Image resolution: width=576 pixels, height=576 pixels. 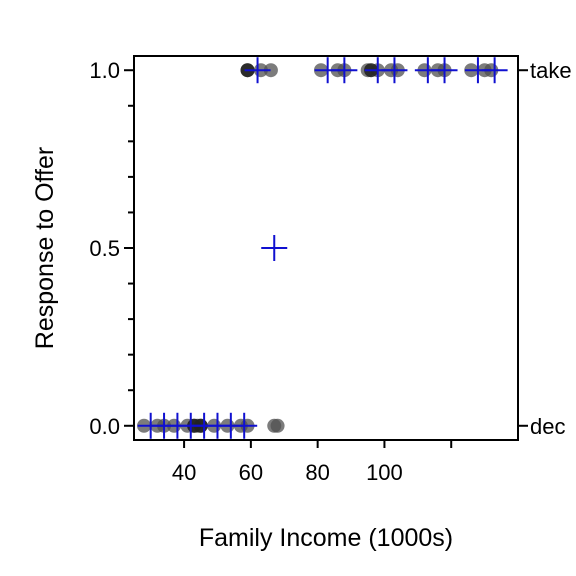 I want to click on x-tick-label: 80, so click(x=317, y=472).